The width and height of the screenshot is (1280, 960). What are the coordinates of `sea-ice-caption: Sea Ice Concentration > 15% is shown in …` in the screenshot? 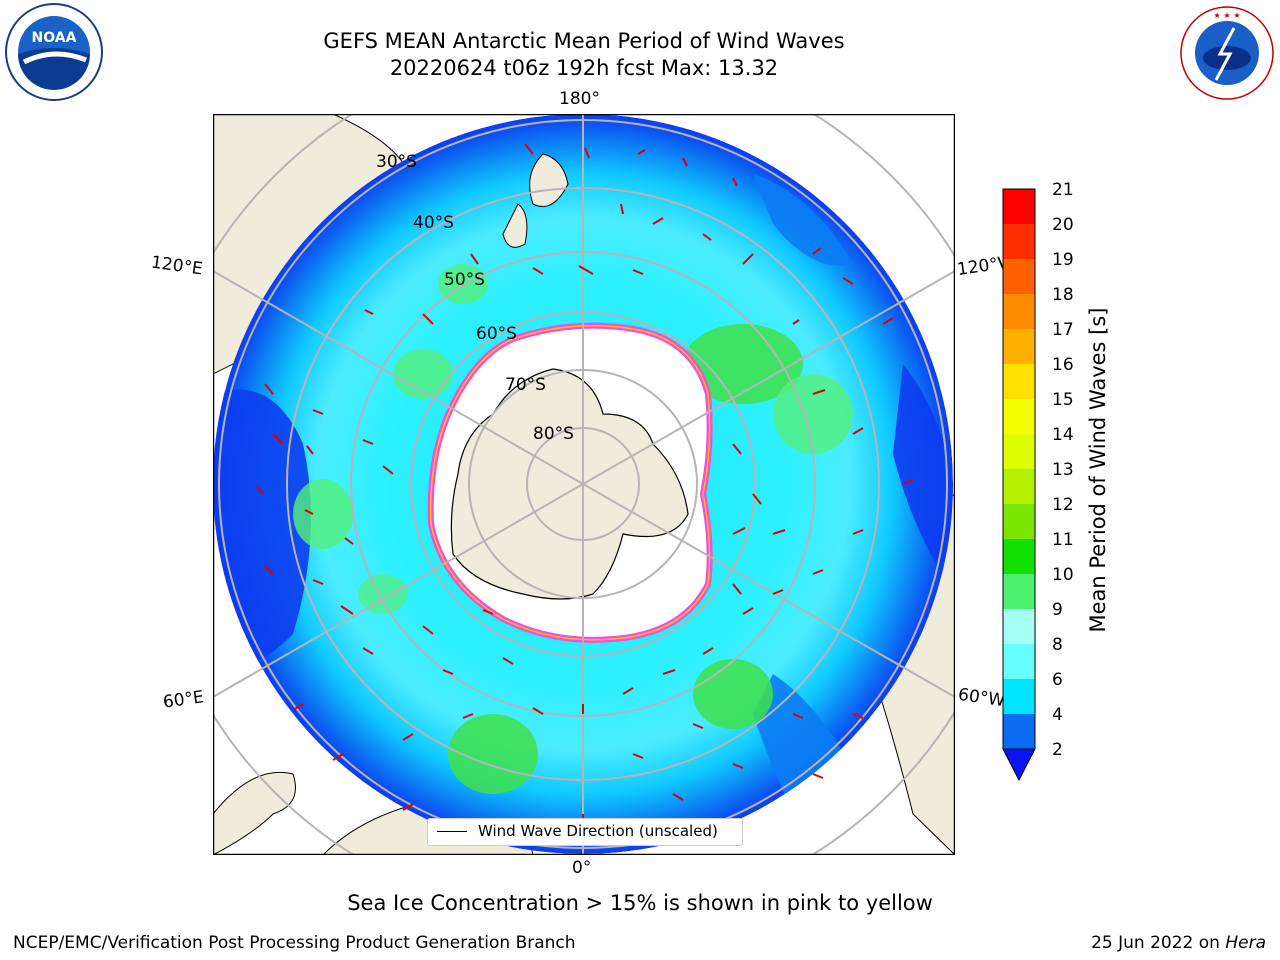 It's located at (640, 903).